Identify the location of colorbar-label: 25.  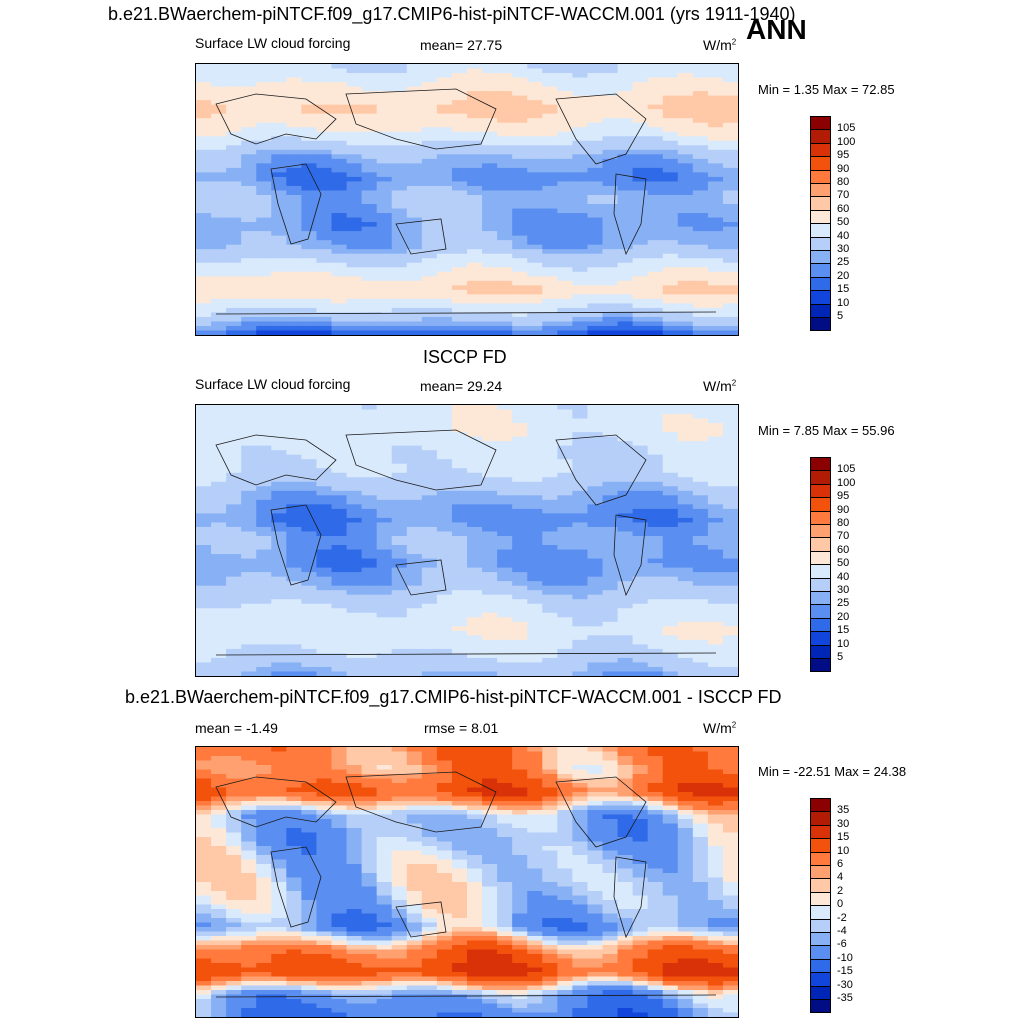
(843, 262).